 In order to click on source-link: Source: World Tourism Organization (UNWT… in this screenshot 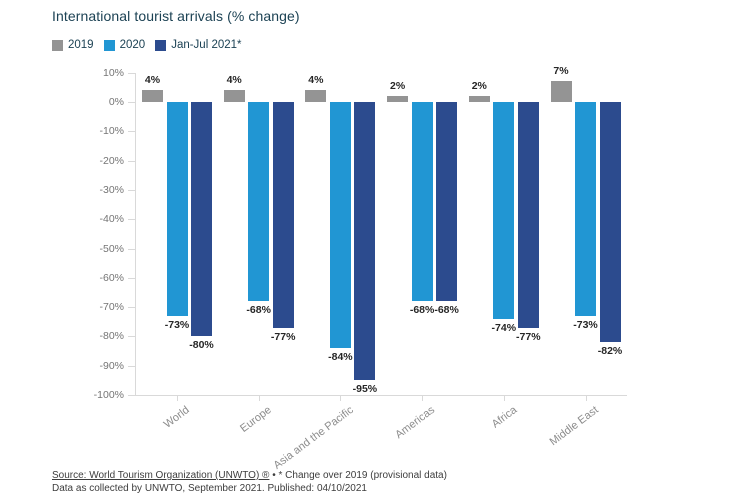, I will do `click(161, 475)`.